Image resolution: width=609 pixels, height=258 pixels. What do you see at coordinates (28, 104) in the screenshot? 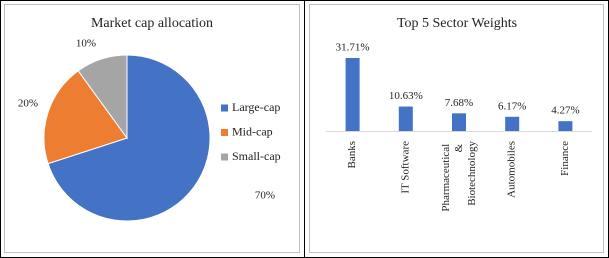
I see `data-label: 20%` at bounding box center [28, 104].